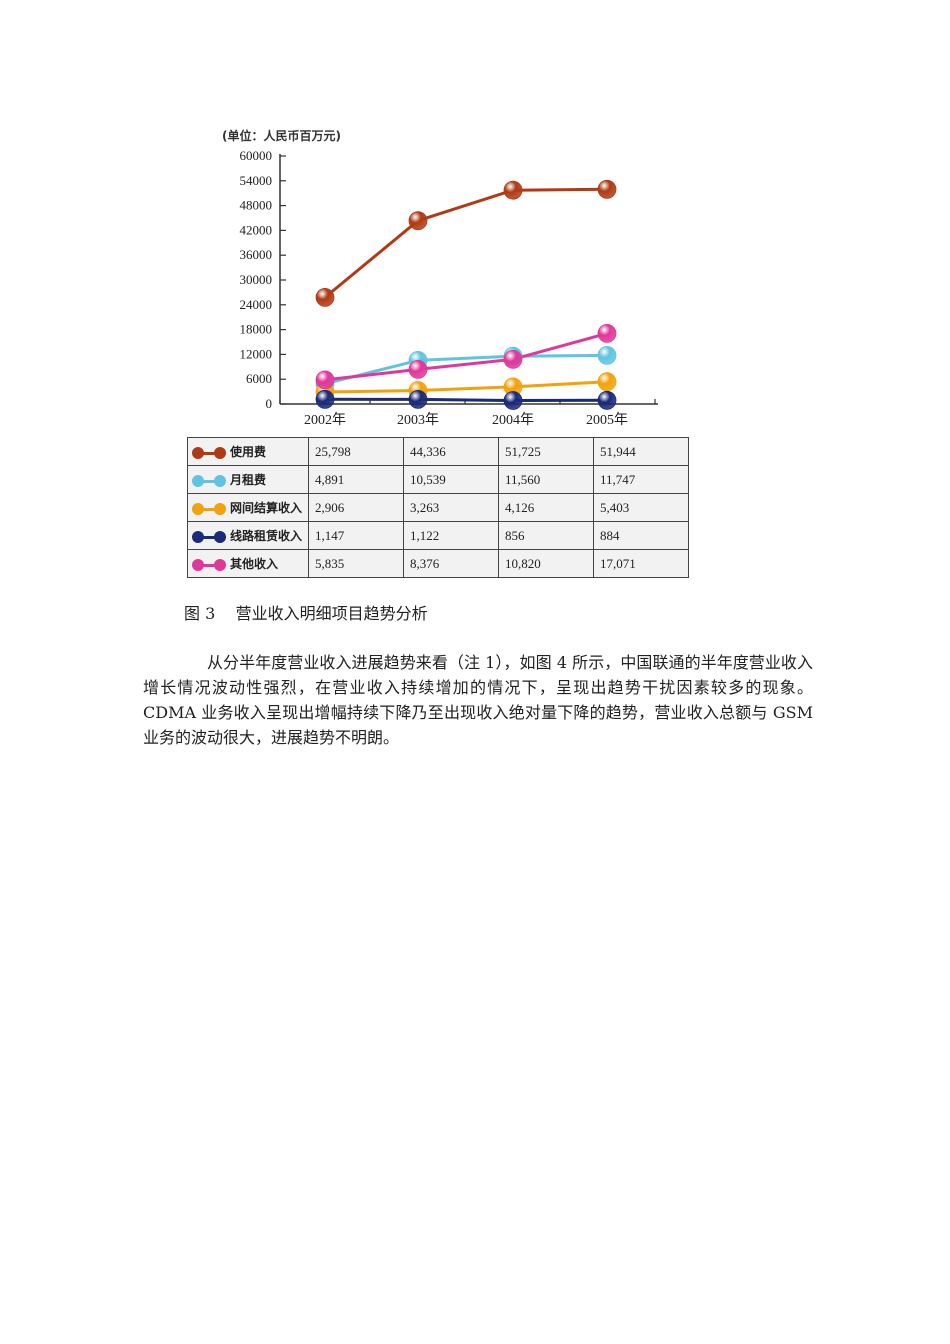  I want to click on legend-cell: 网间结算收入, so click(248, 507).